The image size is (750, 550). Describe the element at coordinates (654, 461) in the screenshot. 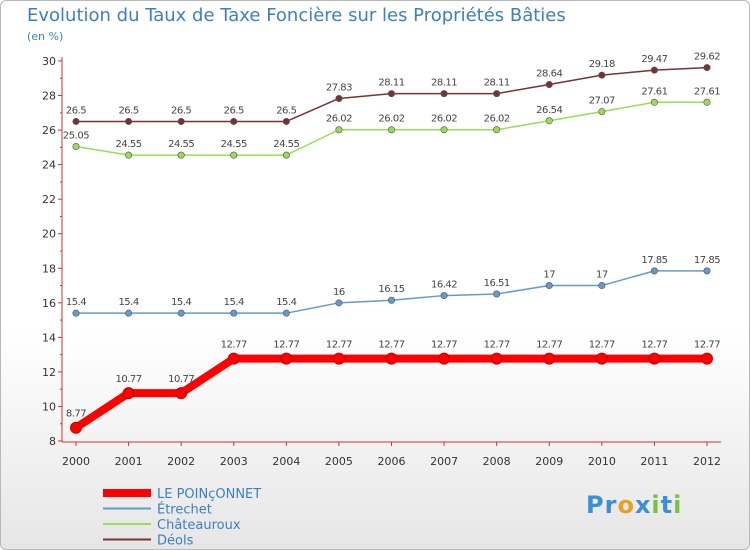

I see `x-tick-label: 2011` at that location.